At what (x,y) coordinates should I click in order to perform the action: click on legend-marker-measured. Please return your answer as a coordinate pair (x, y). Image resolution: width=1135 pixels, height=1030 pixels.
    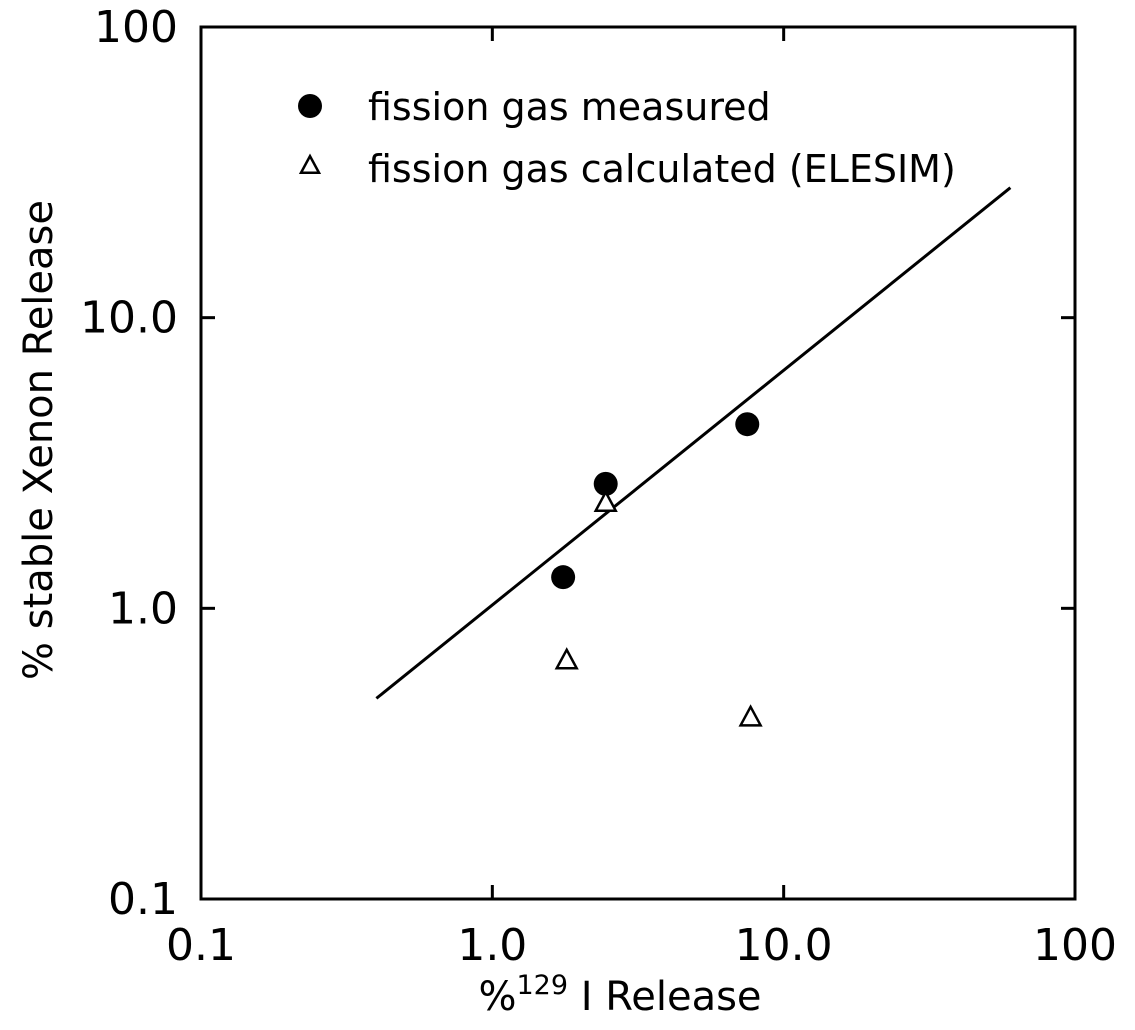
    Looking at the image, I should click on (310, 106).